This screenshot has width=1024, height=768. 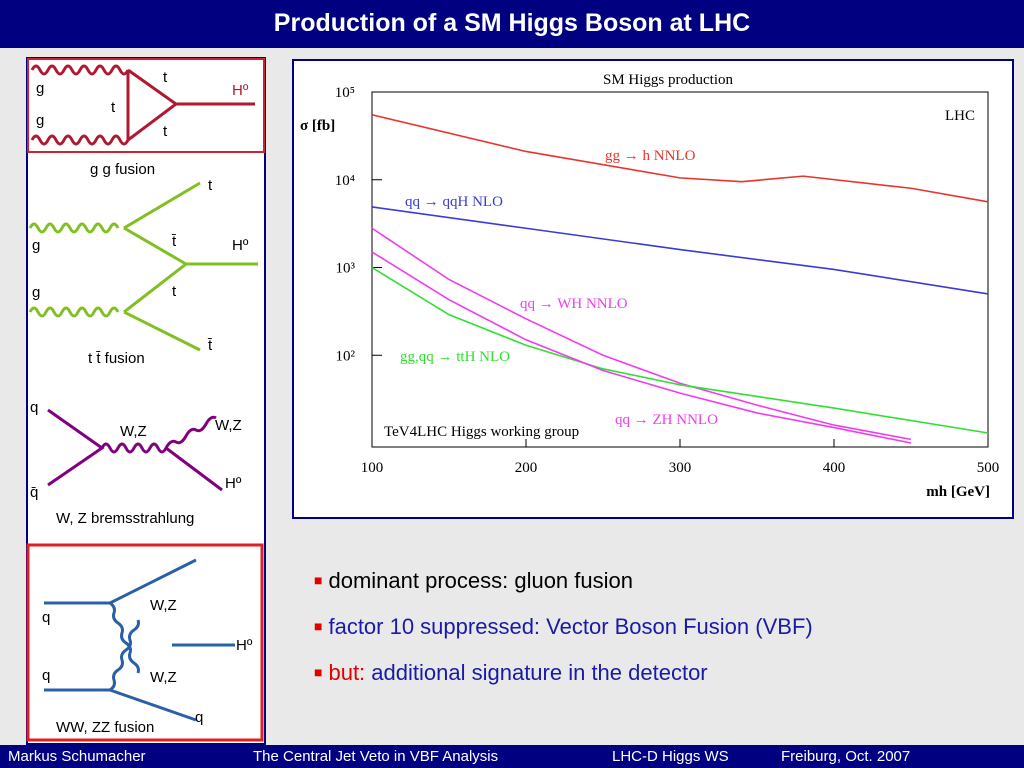 What do you see at coordinates (347, 672) in the screenshot?
I see `bullet-prefix: but:` at bounding box center [347, 672].